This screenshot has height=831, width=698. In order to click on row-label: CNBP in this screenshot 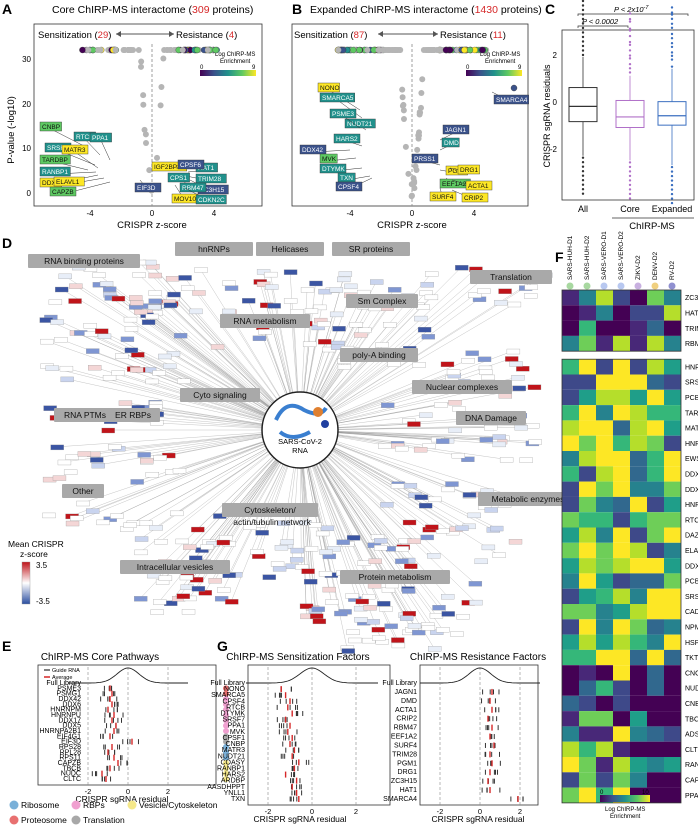, I will do `click(236, 744)`.